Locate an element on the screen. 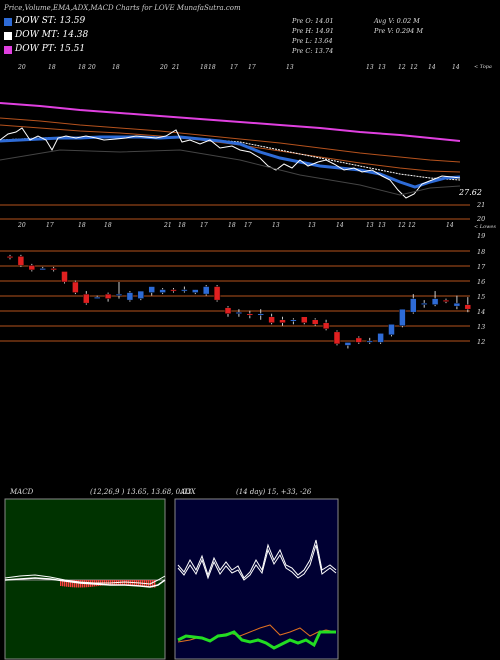  macd-line is located at coordinates (85, 579).